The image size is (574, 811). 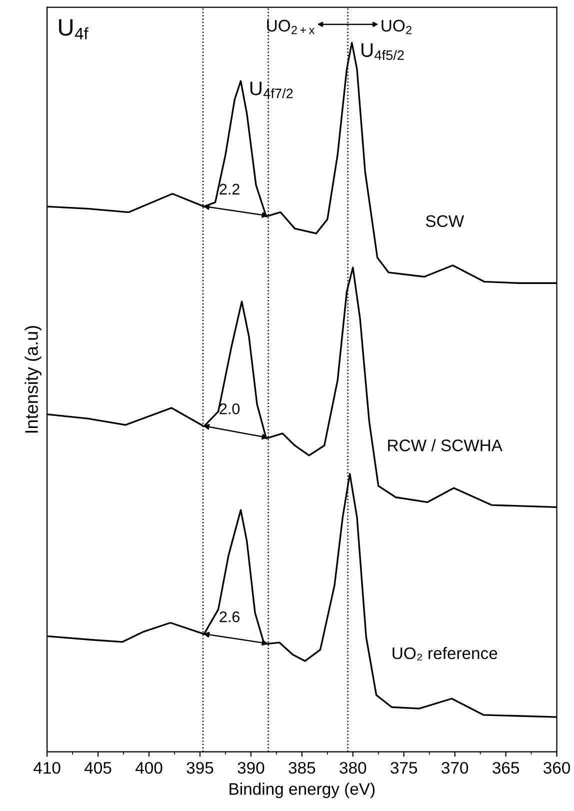 I want to click on series-label: UO₂ reference, so click(x=445, y=653).